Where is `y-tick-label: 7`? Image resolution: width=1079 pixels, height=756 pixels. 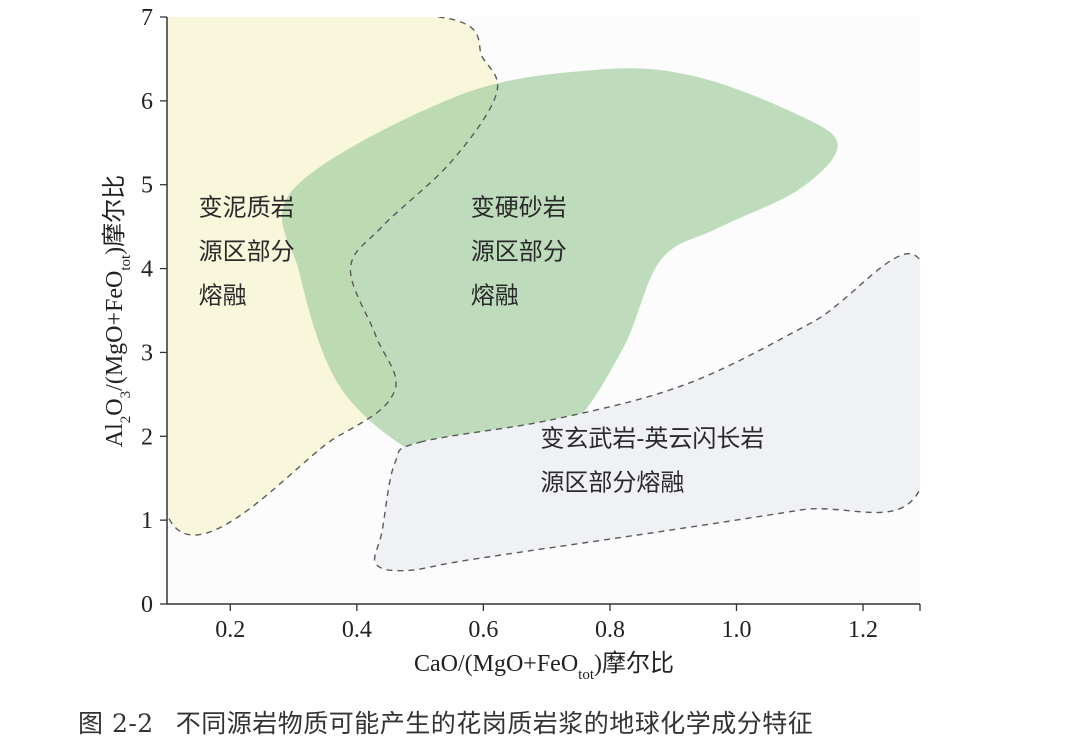
y-tick-label: 7 is located at coordinates (147, 18).